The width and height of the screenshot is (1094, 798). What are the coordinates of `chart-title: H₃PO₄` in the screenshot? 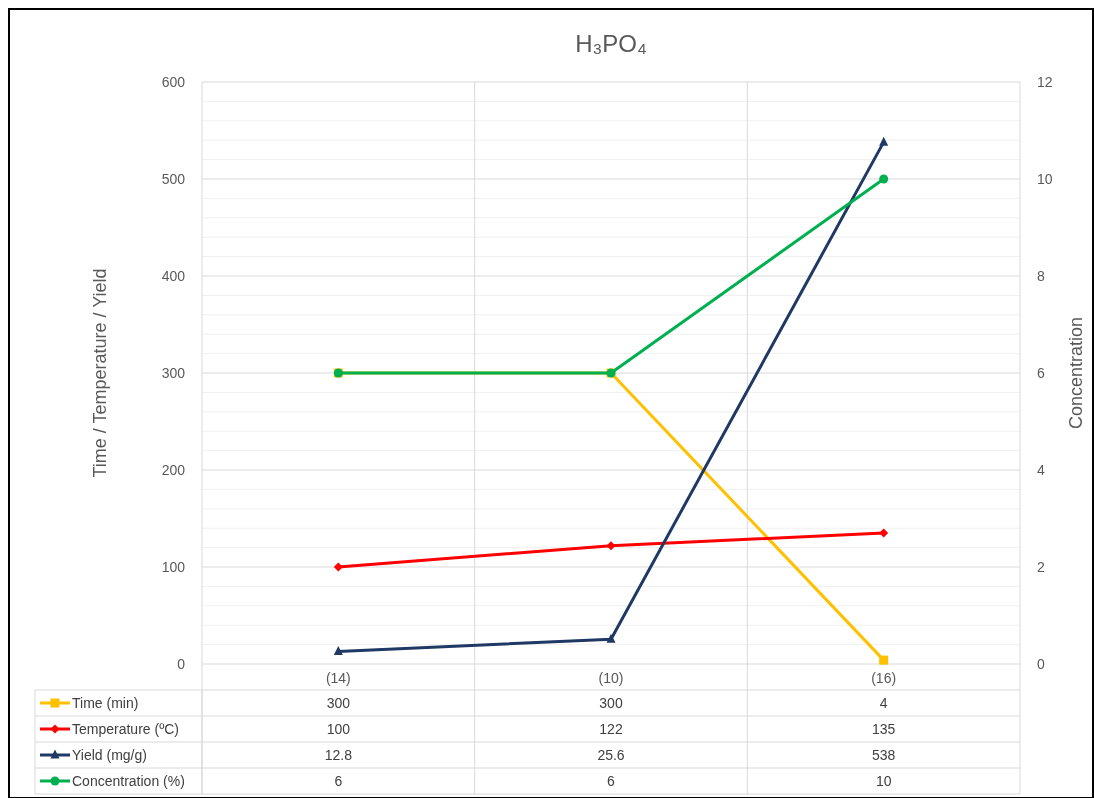 It's located at (611, 43).